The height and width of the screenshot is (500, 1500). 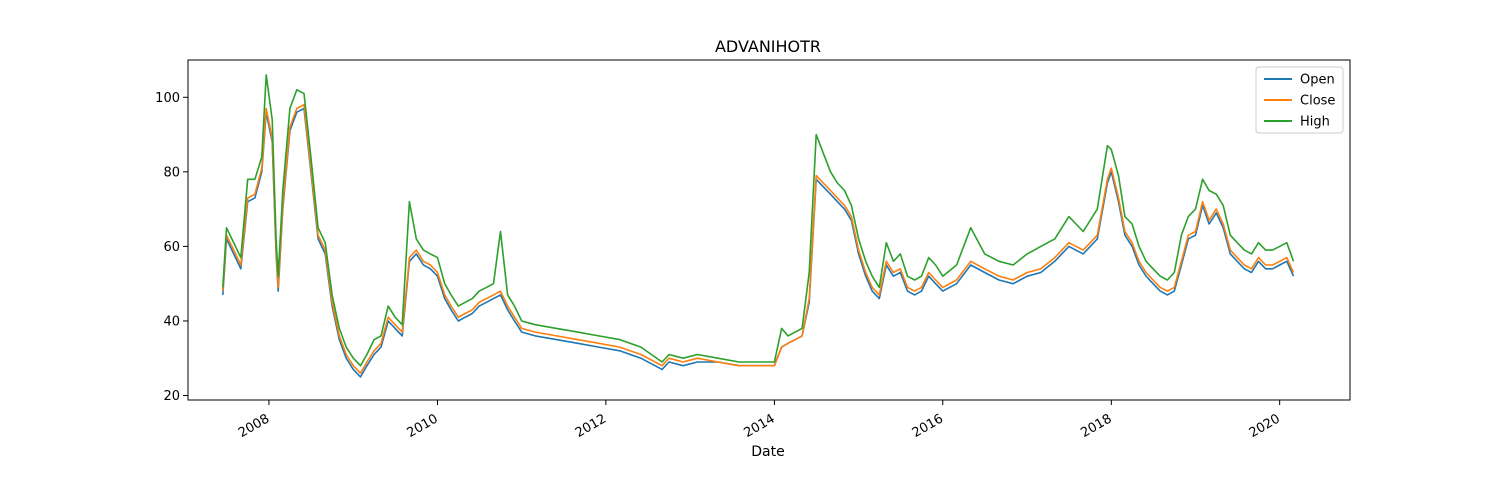 I want to click on y-tick-label: 80, so click(x=171, y=172).